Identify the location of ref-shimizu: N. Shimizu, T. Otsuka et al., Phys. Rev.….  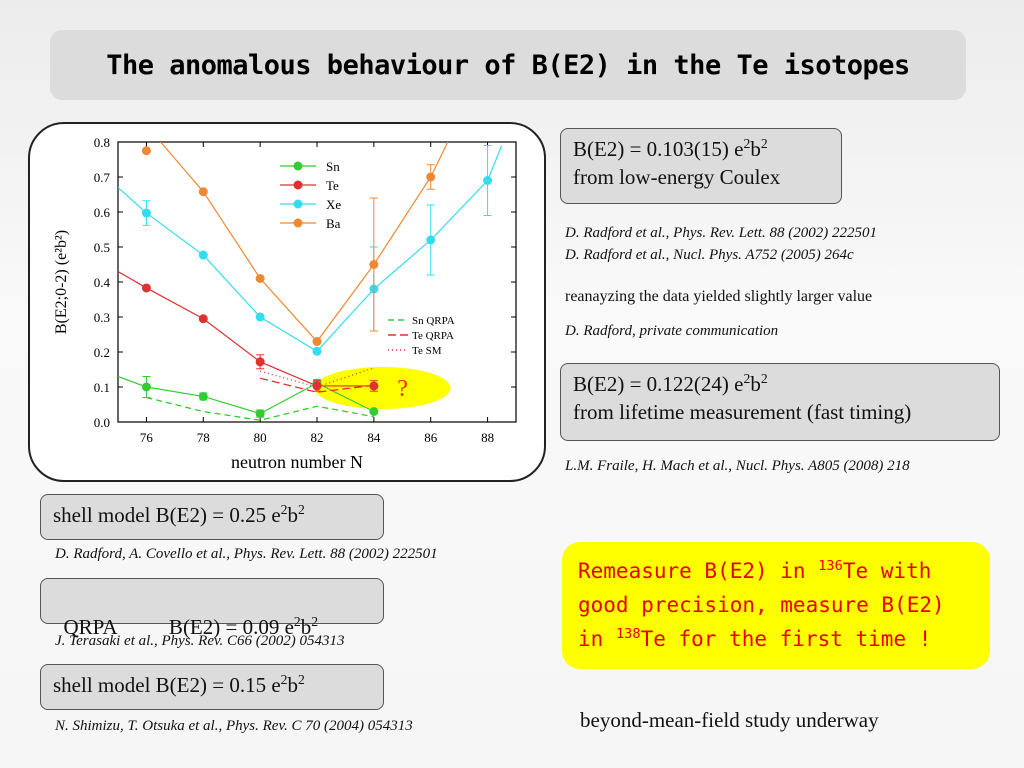
(234, 726).